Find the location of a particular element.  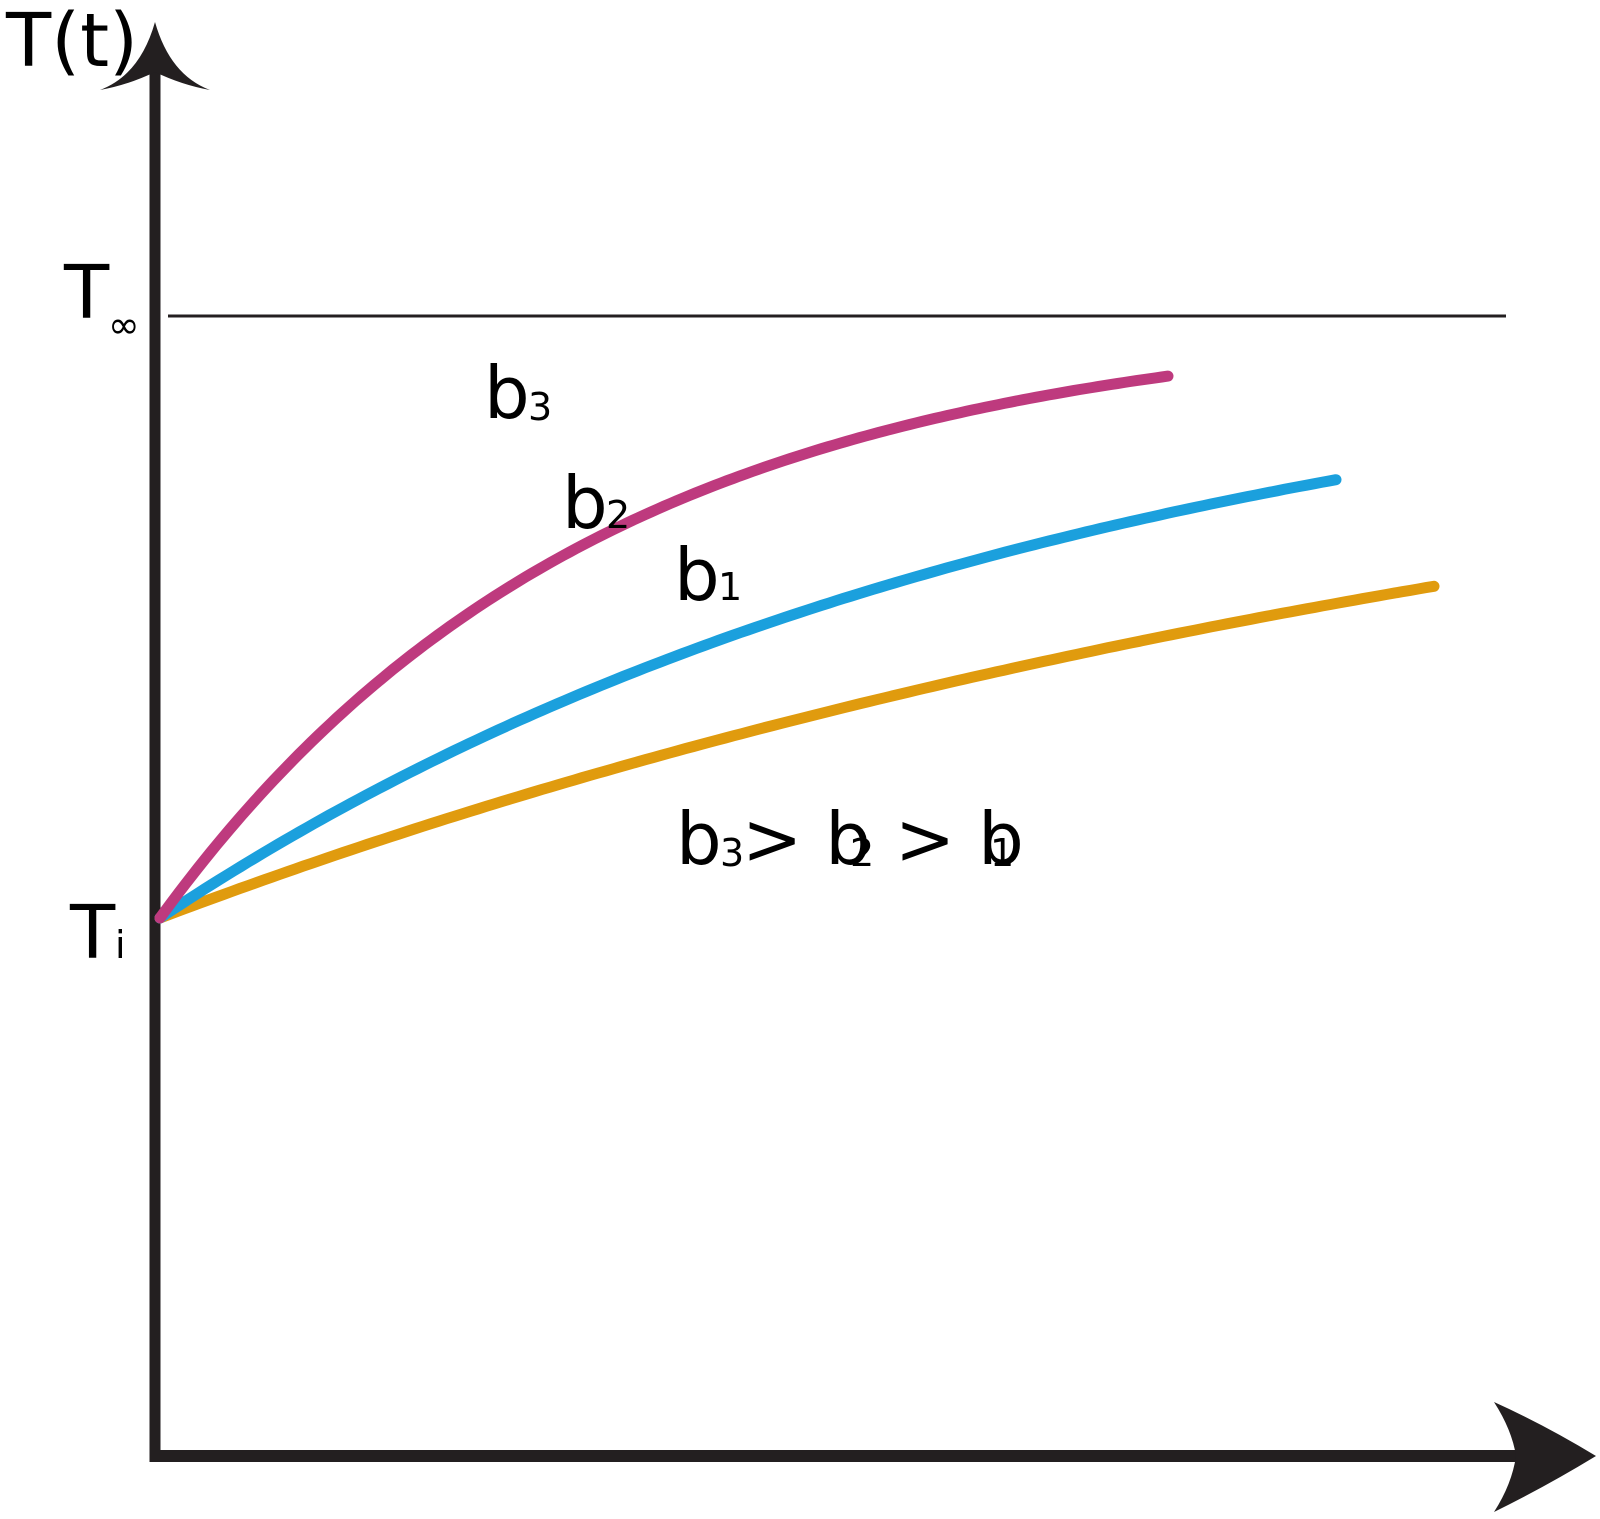

y-axis-arrowhead is located at coordinates (155, 56).